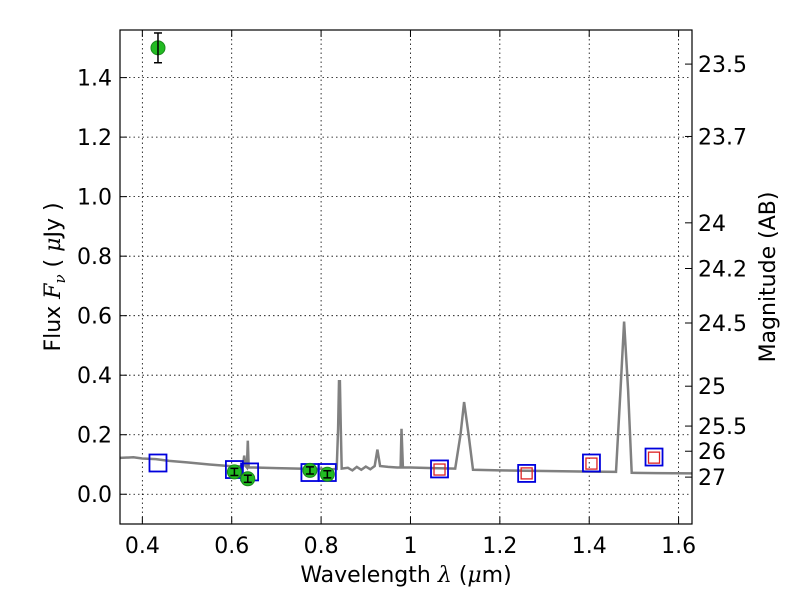 The image size is (800, 600). Describe the element at coordinates (94, 198) in the screenshot. I see `y-tick-label: 1.0` at that location.